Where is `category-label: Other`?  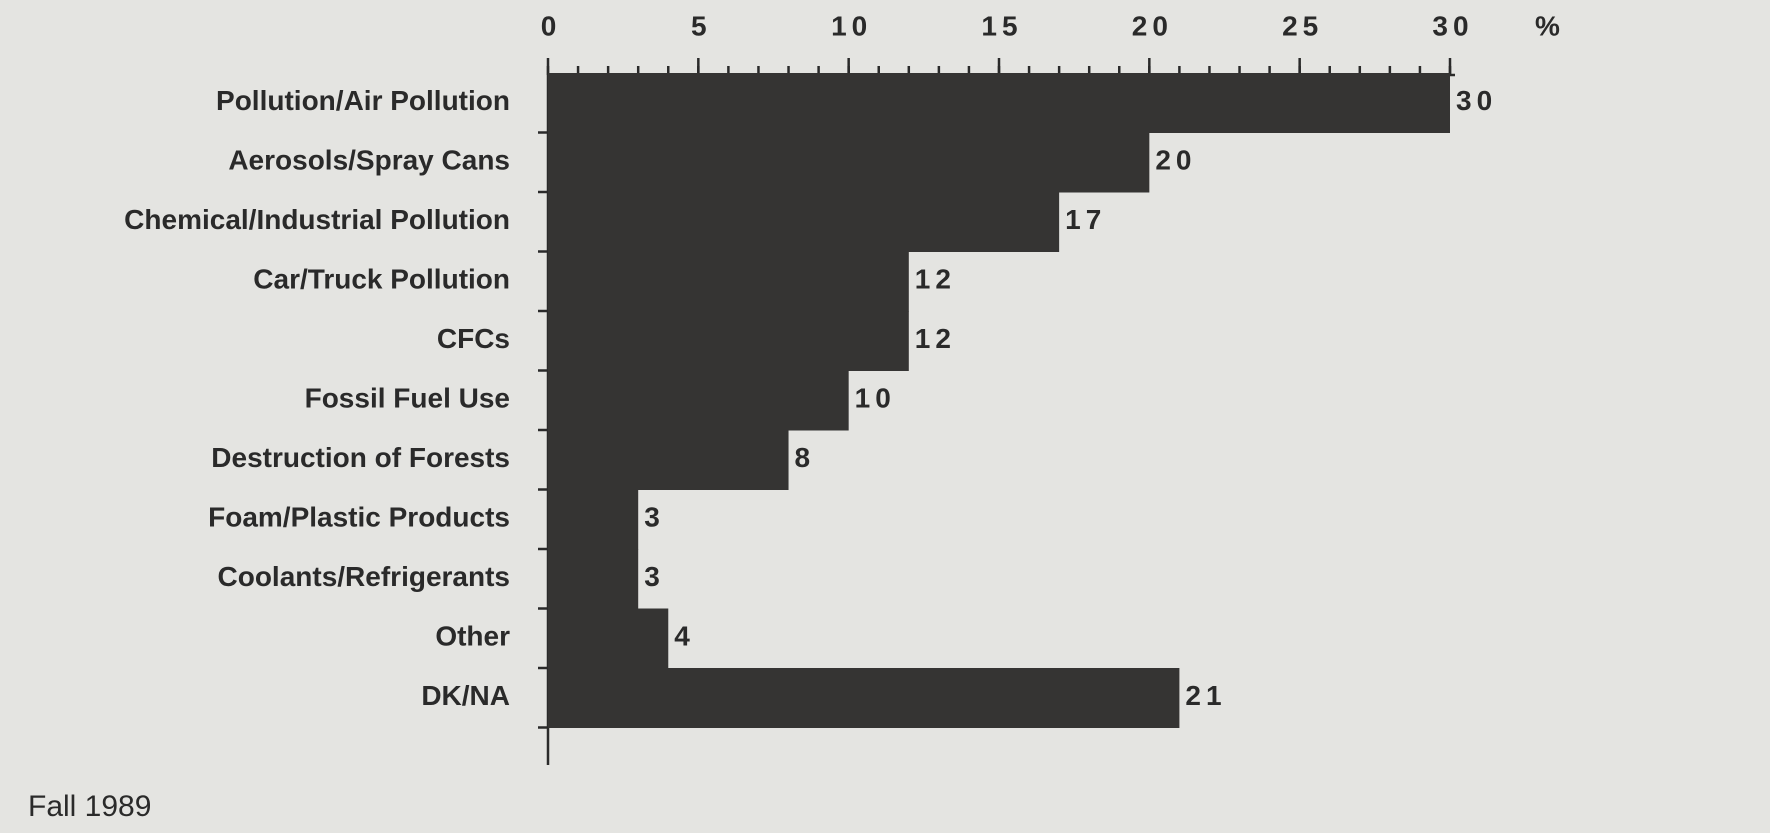 category-label: Other is located at coordinates (472, 636).